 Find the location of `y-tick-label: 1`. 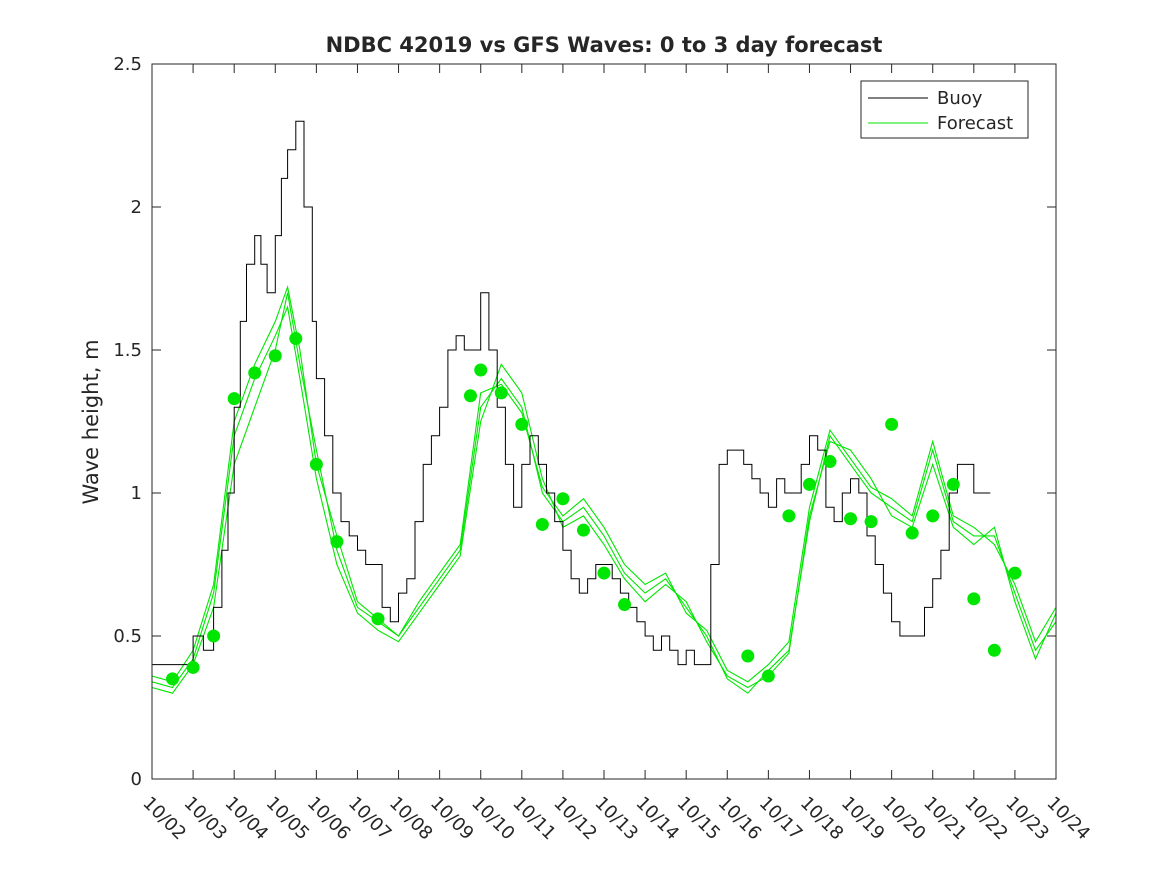

y-tick-label: 1 is located at coordinates (136, 493).